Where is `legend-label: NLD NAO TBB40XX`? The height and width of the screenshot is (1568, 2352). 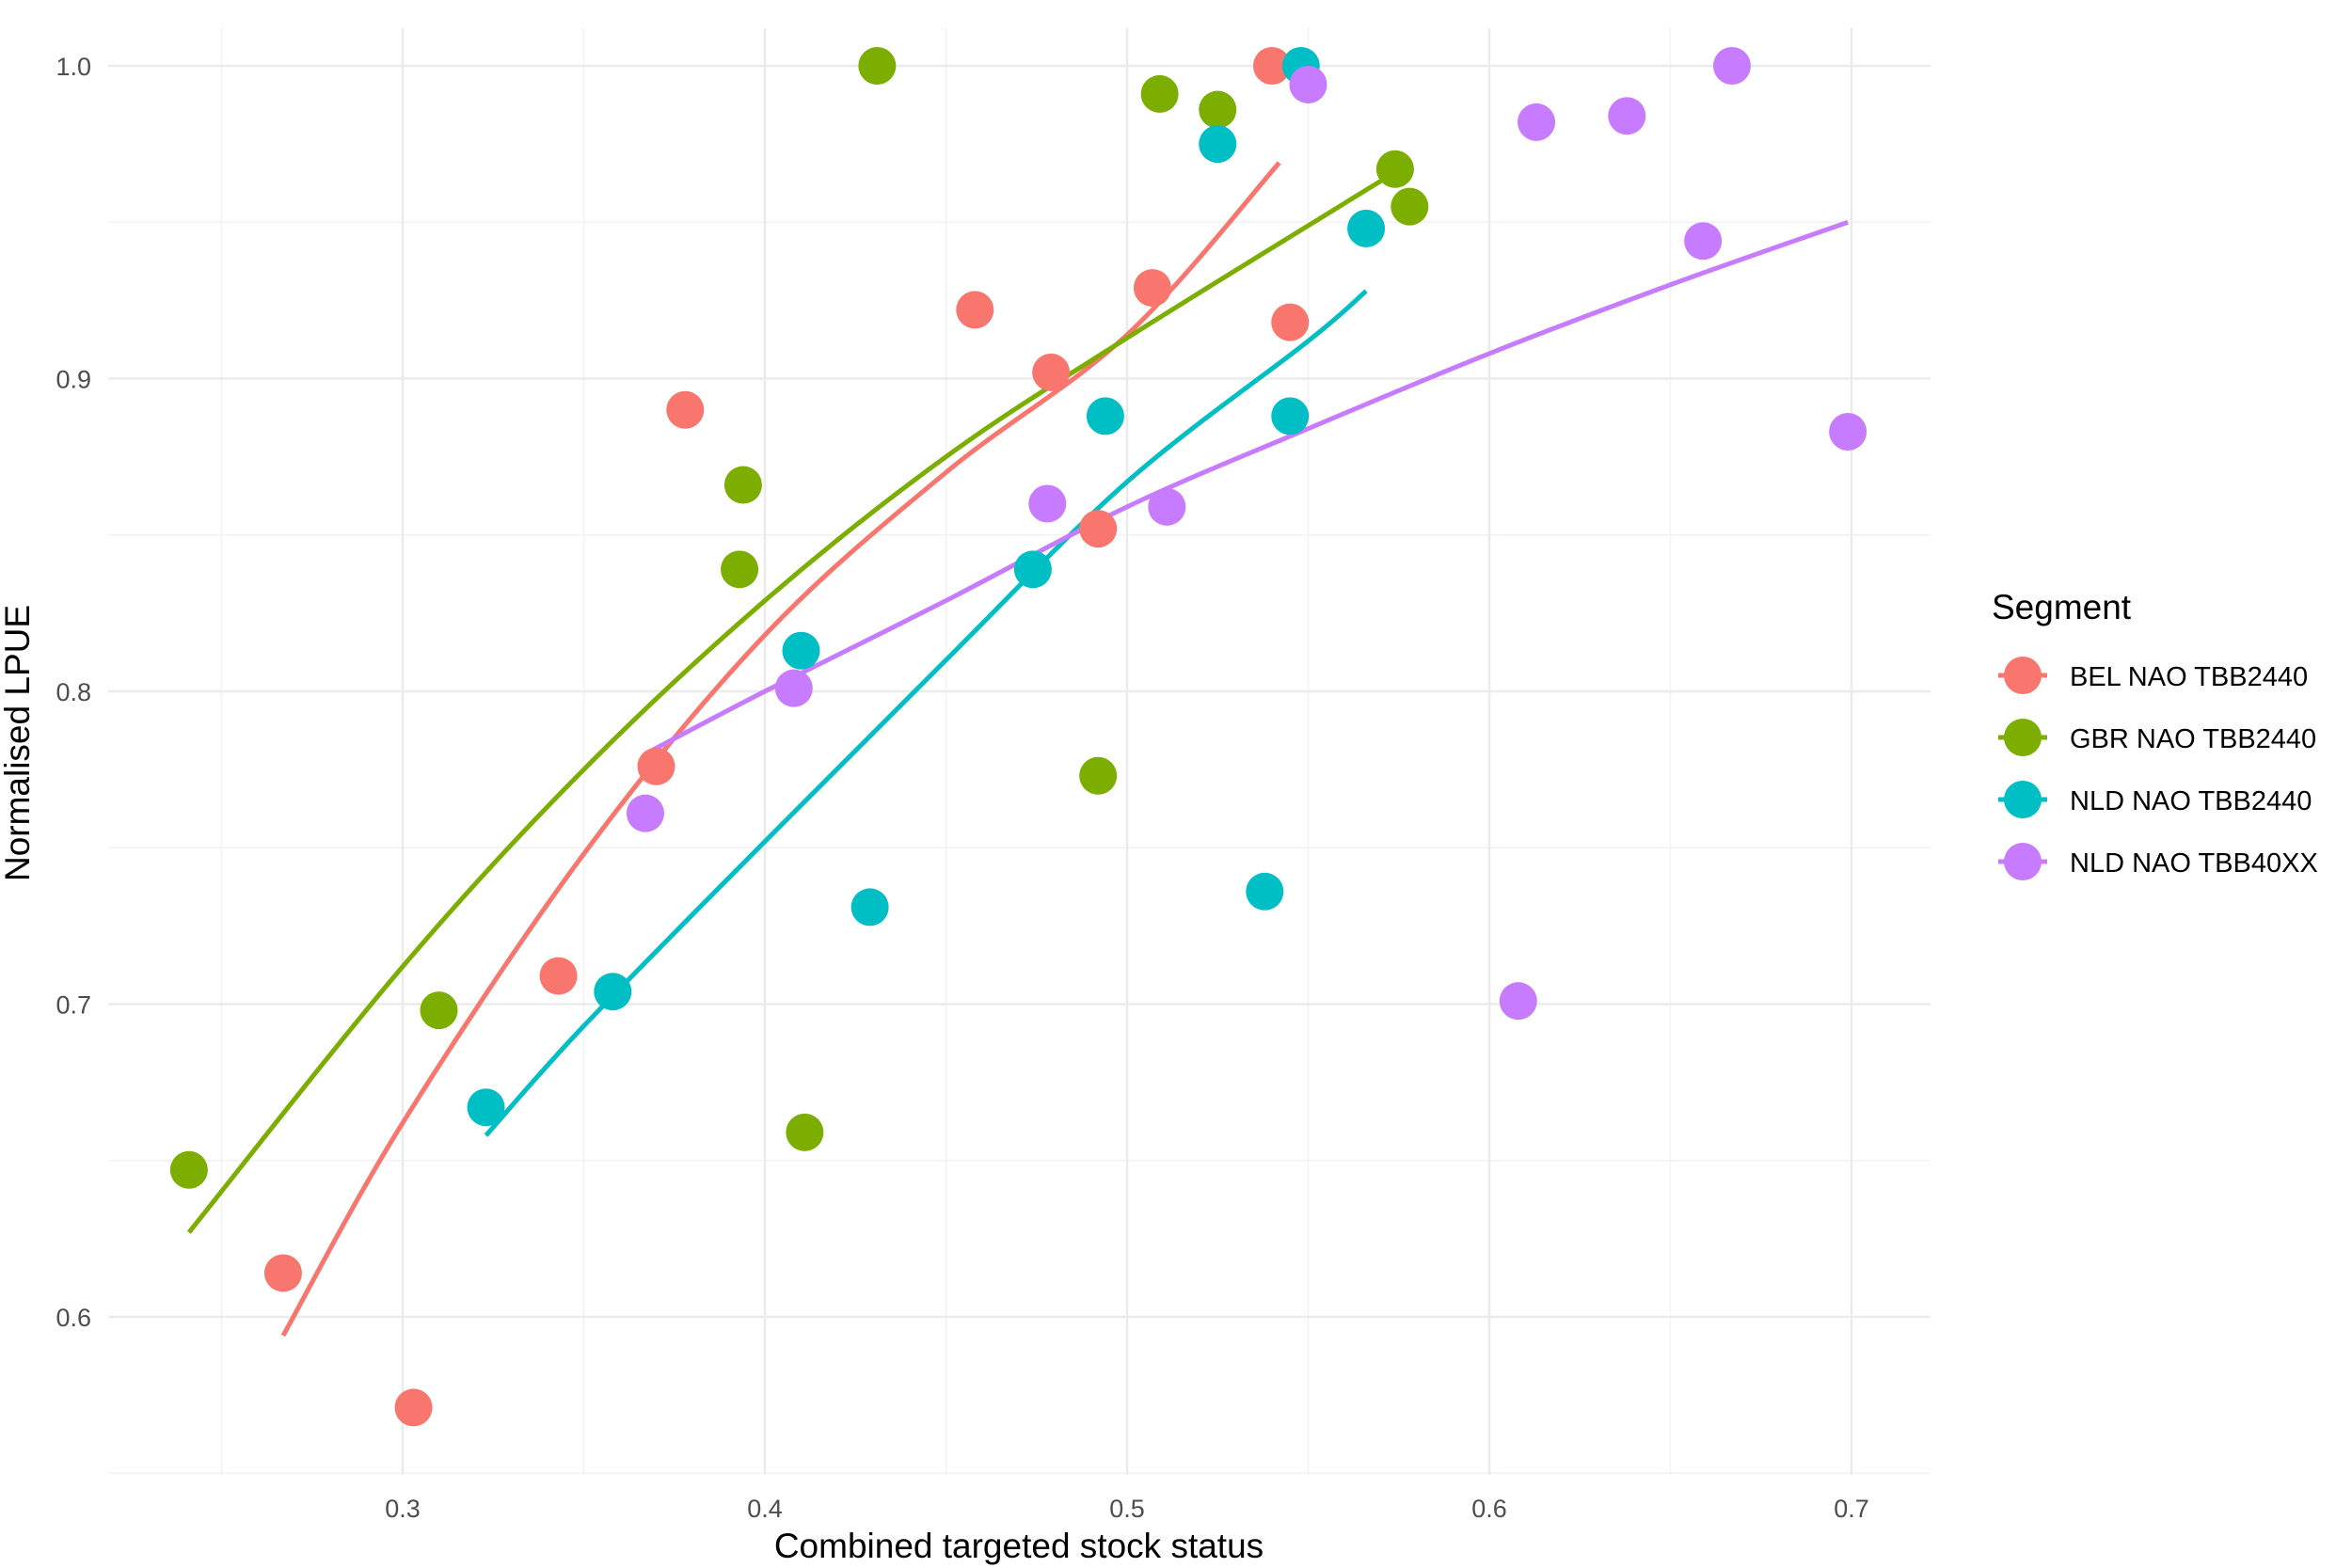
legend-label: NLD NAO TBB40XX is located at coordinates (2194, 863).